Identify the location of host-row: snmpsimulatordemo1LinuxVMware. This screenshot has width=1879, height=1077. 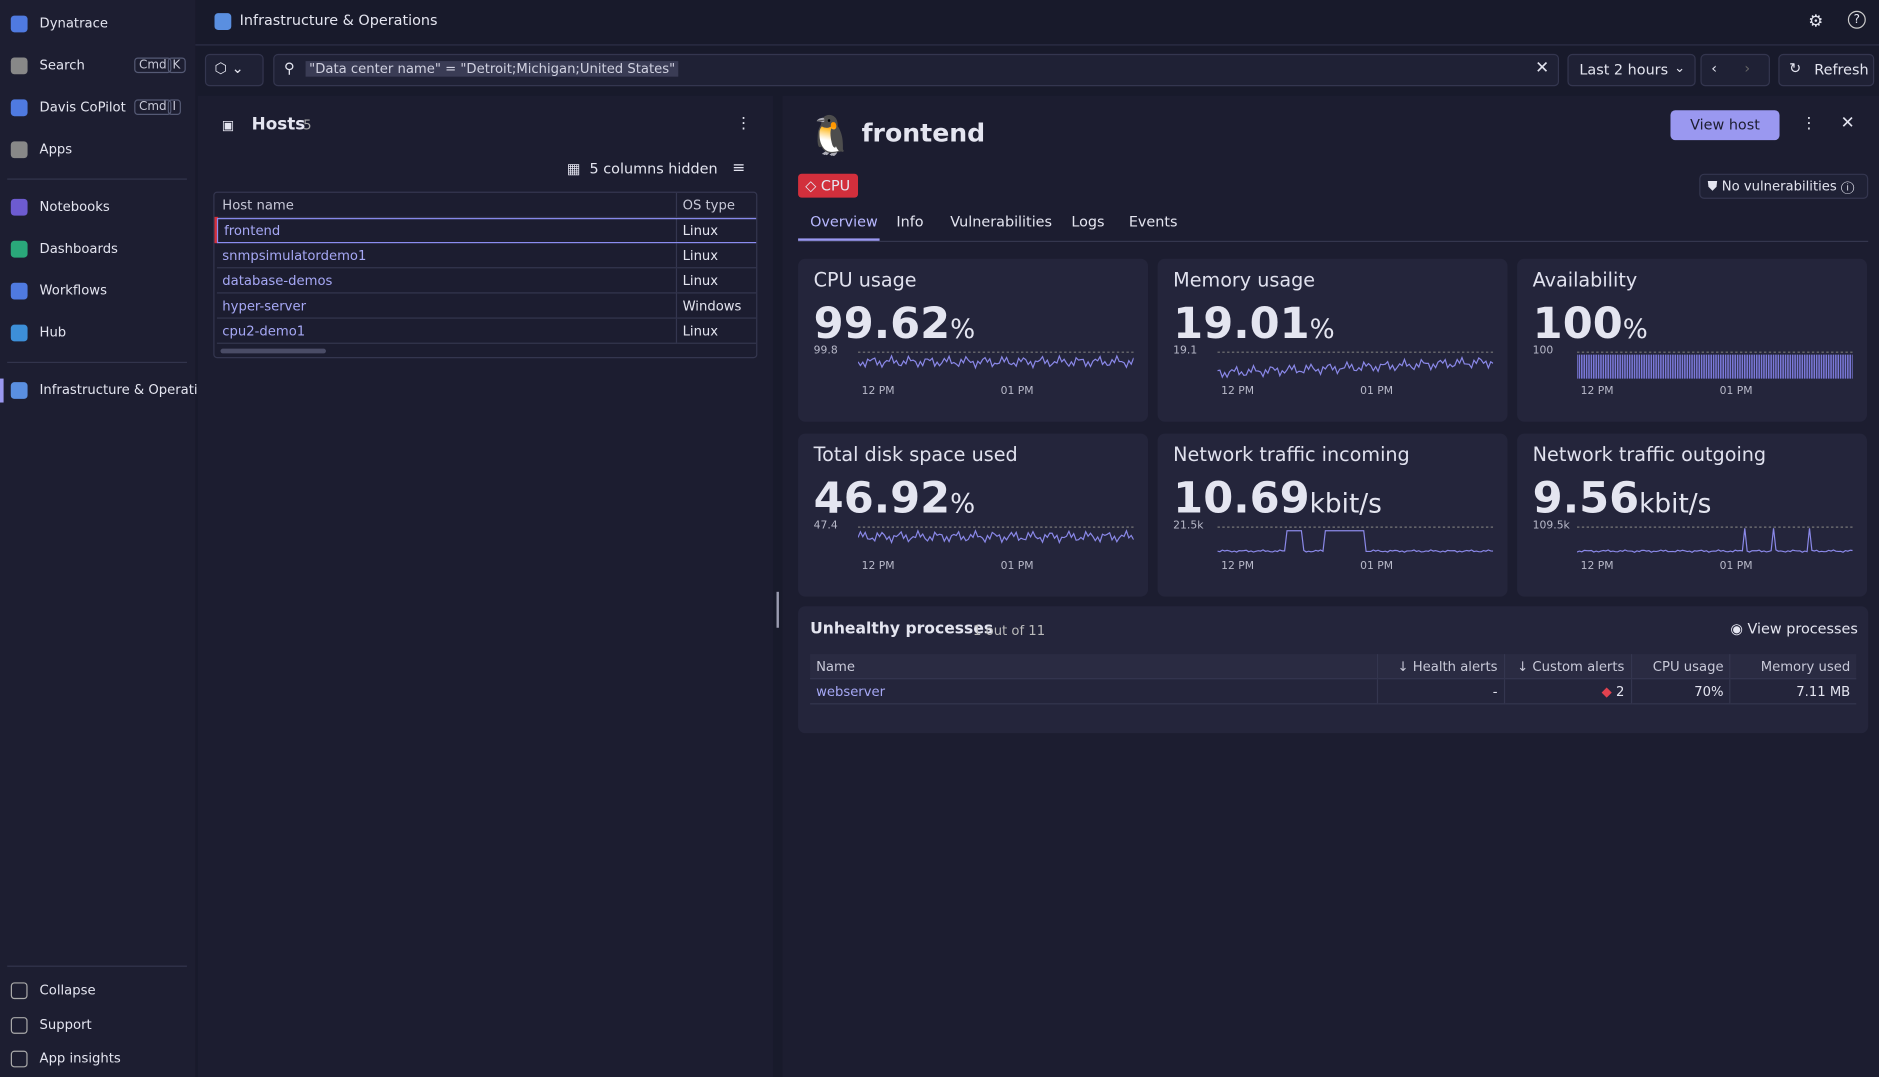
(486, 255).